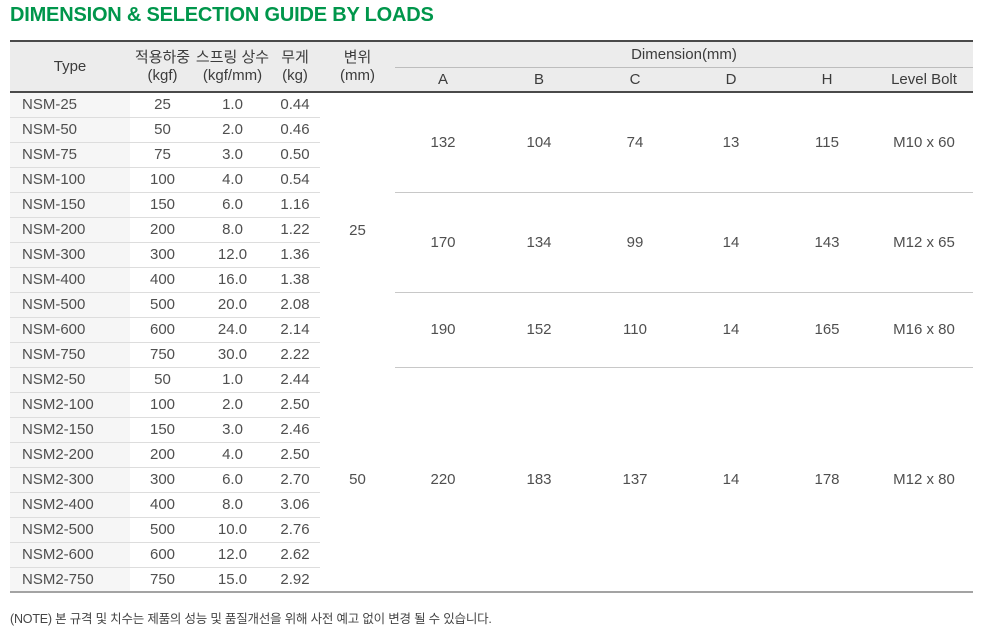 The width and height of the screenshot is (985, 633). I want to click on type-cell: NSM-500, so click(70, 305).